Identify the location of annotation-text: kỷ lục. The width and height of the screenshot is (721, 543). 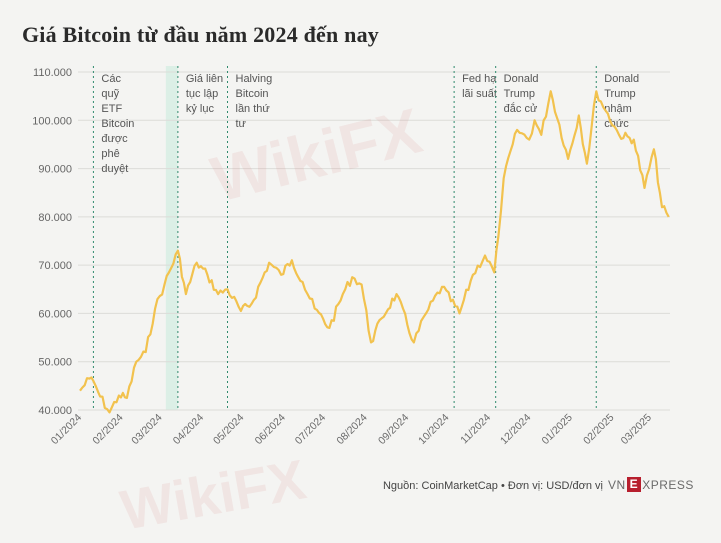
(200, 109).